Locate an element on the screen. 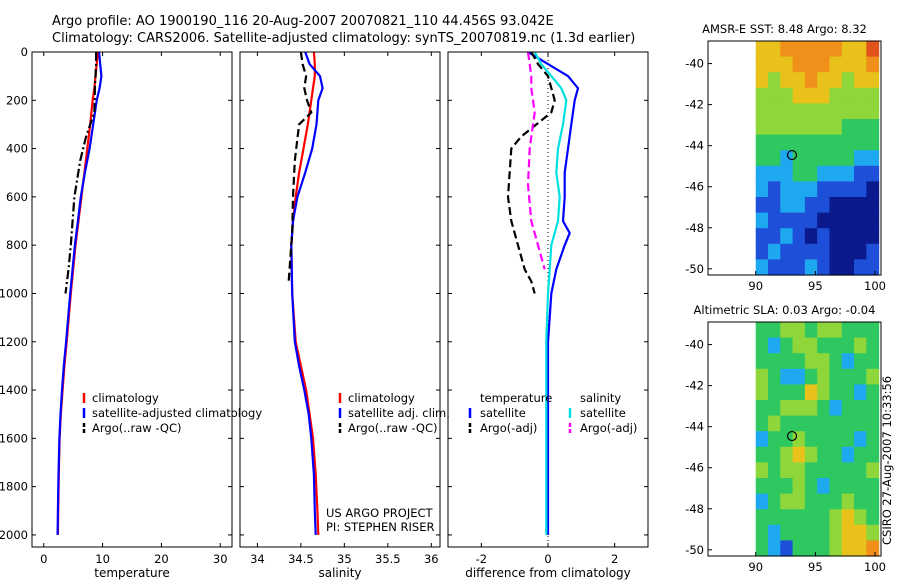  temperature-series-argo-raw-qc- is located at coordinates (81, 173).